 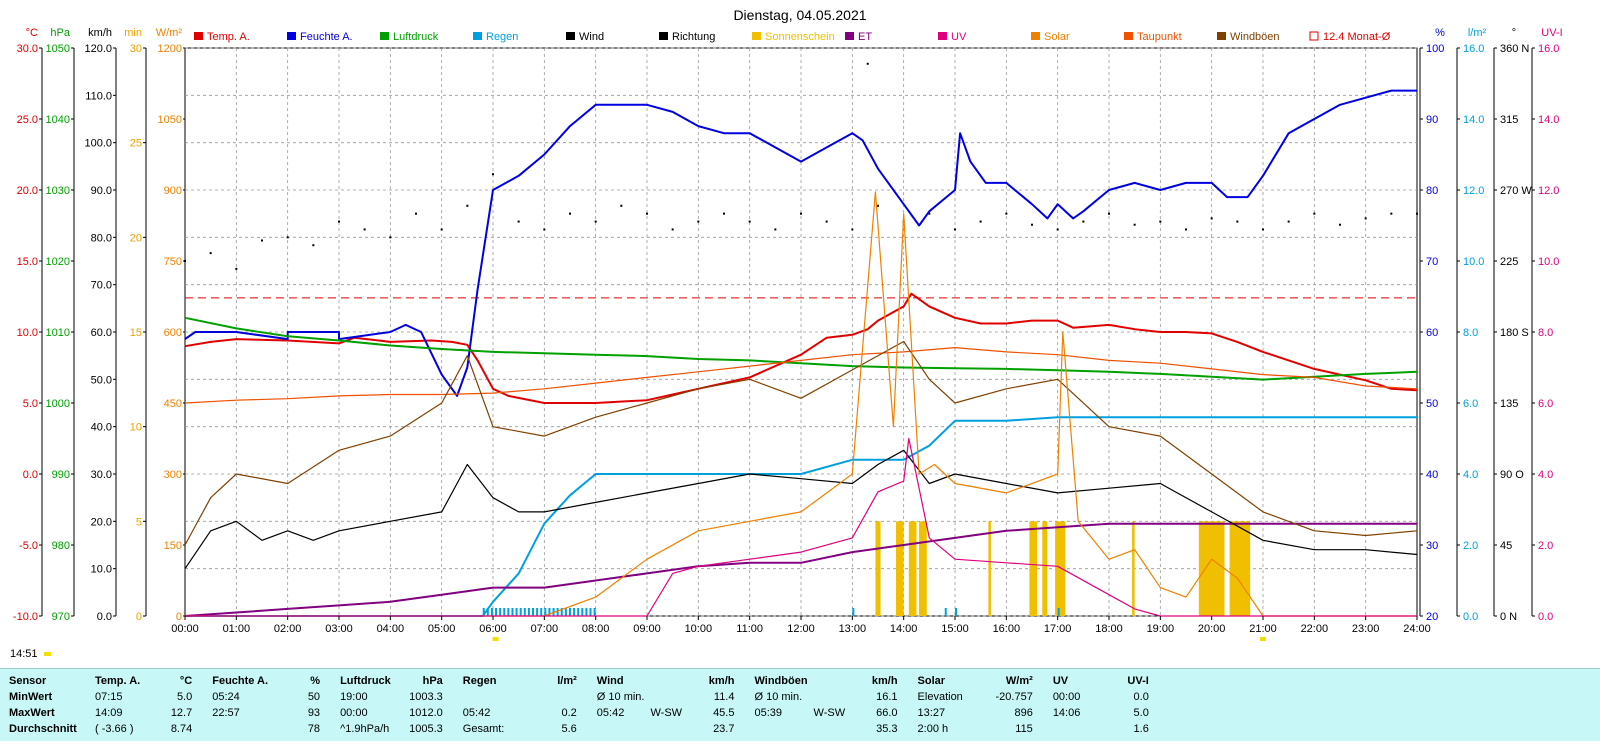 I want to click on axis-tick-label: 0, so click(x=139, y=617).